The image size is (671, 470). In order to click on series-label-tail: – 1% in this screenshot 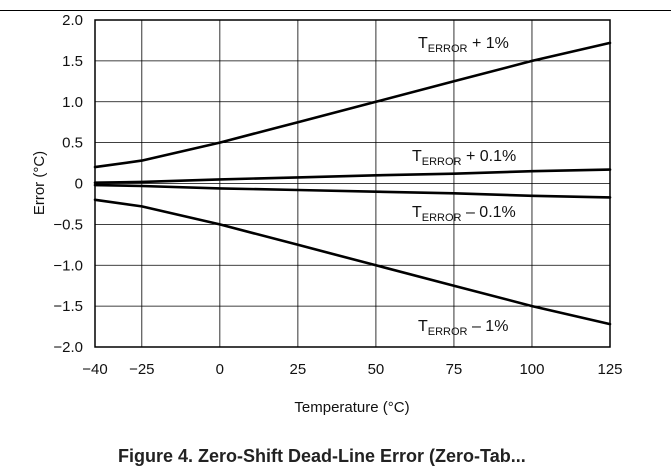, I will do `click(488, 326)`.